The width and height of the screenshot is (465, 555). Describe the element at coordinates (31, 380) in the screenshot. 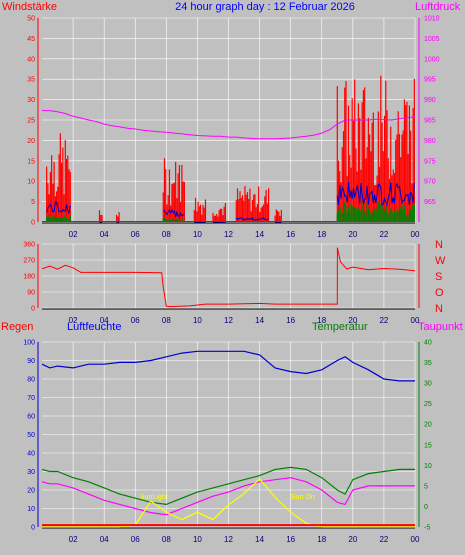

I see `y-tick-label: 80` at that location.